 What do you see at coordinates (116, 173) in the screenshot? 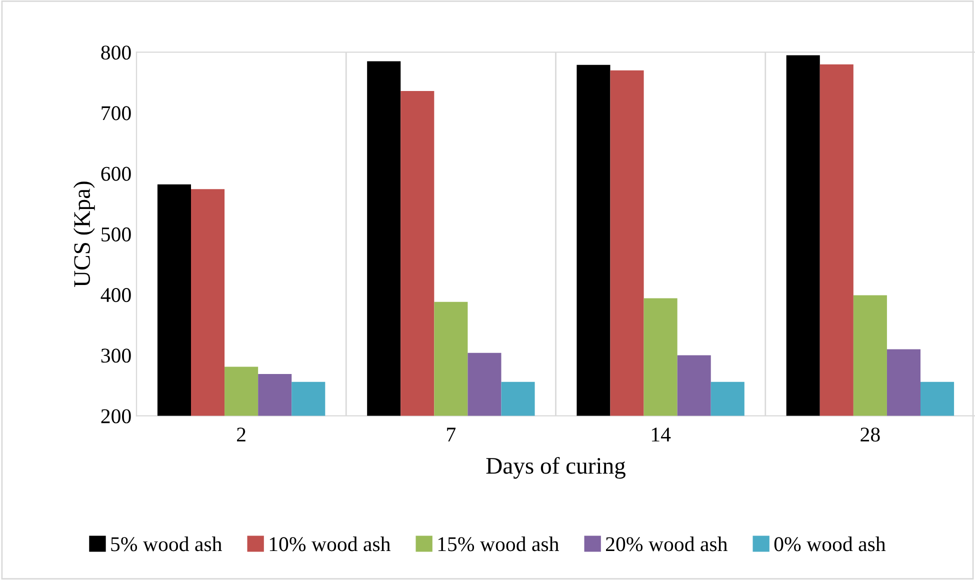
I see `y-tick-label: 600` at bounding box center [116, 173].